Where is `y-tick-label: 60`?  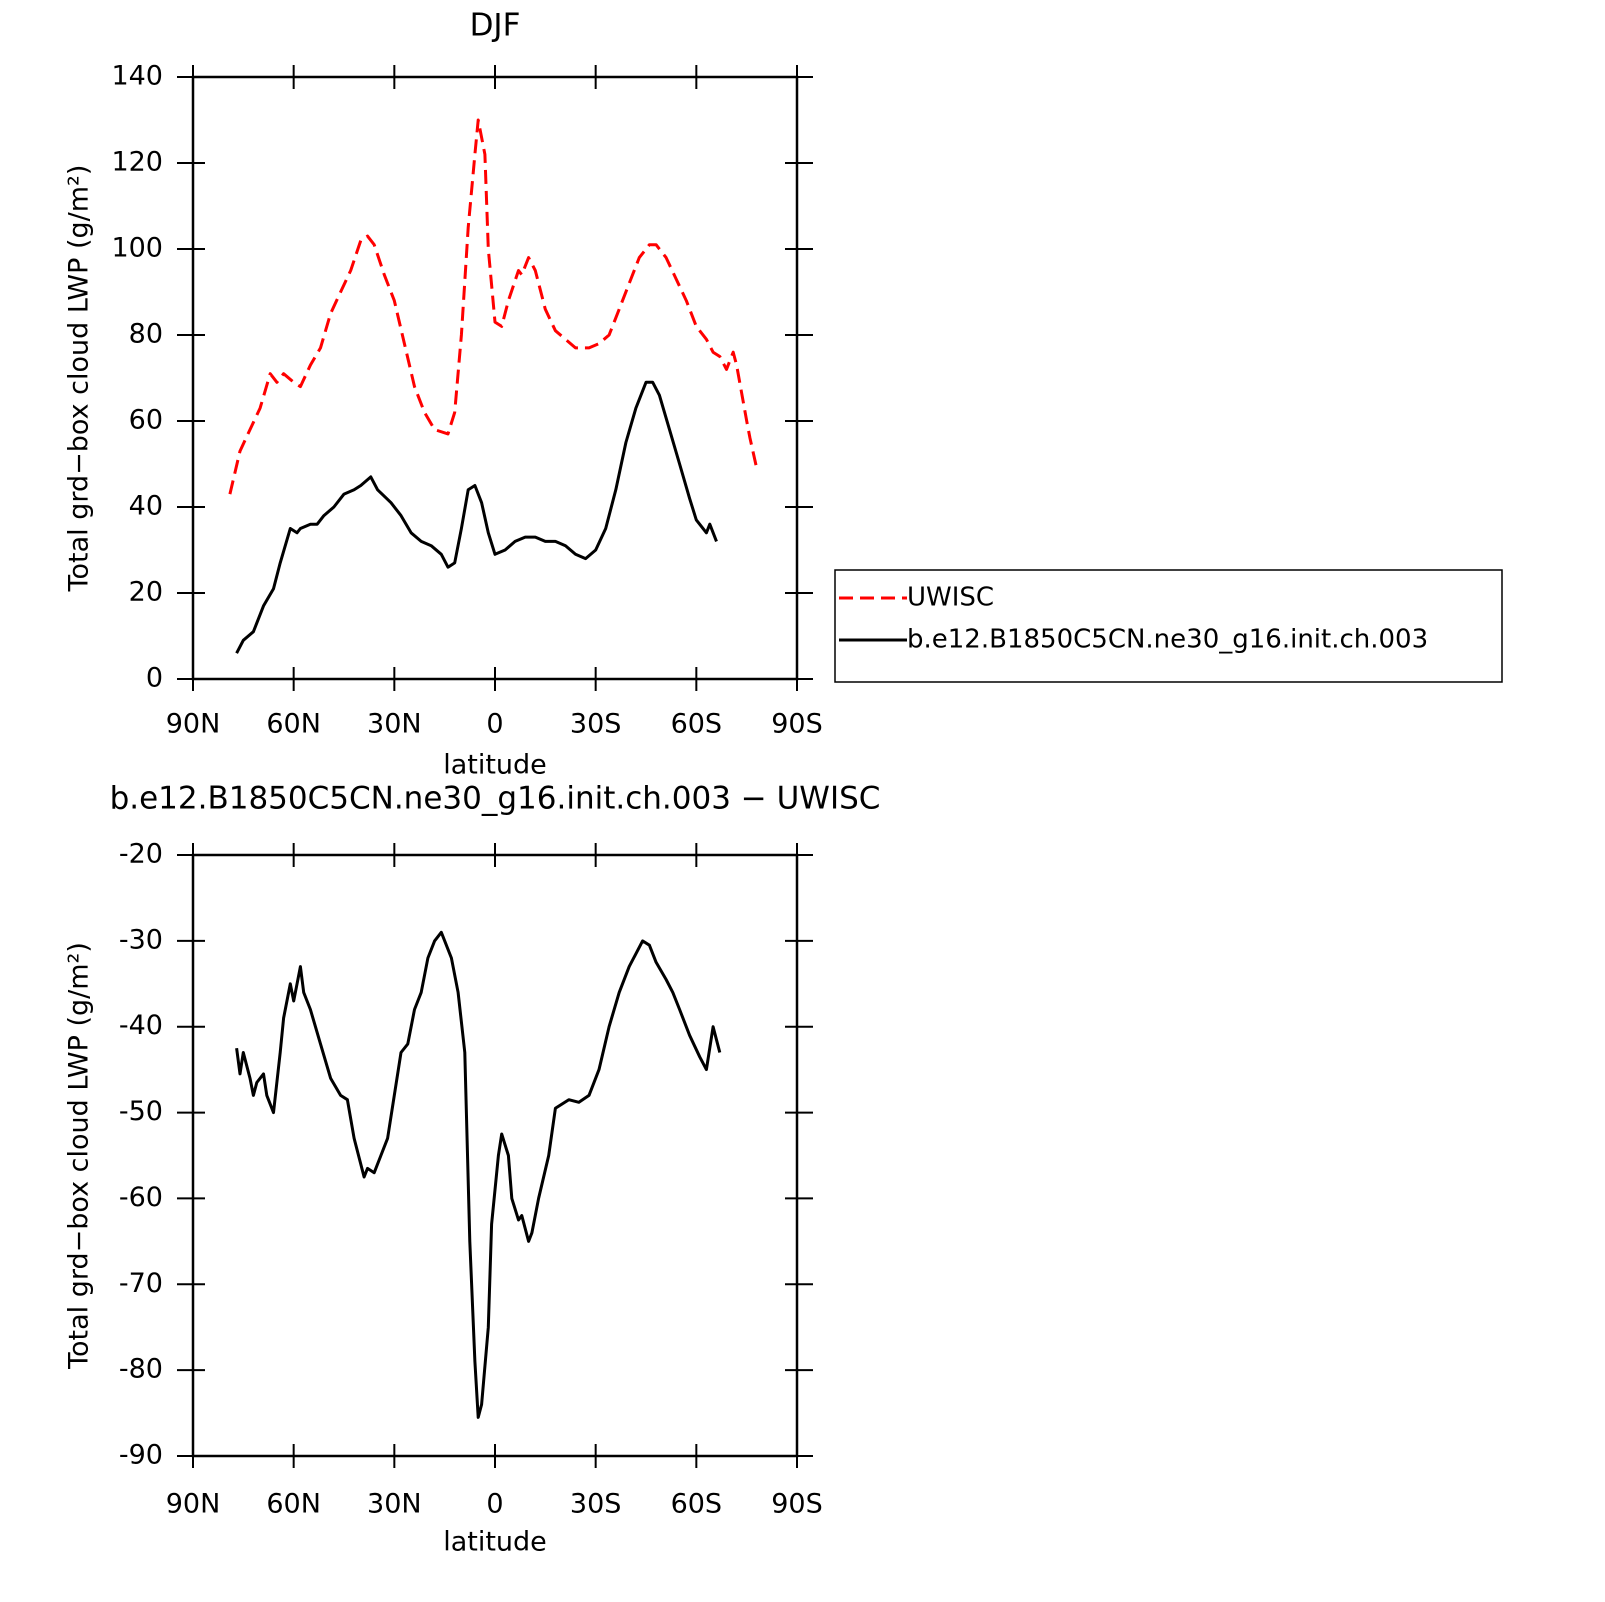
y-tick-label: 60 is located at coordinates (146, 420).